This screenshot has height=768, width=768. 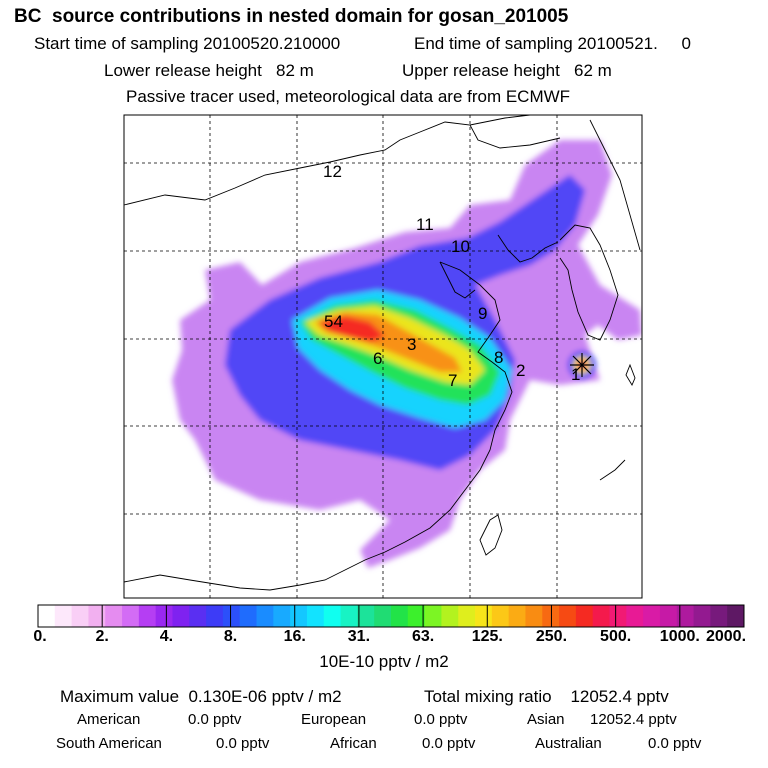 What do you see at coordinates (616, 636) in the screenshot?
I see `colorbar-label: 500.` at bounding box center [616, 636].